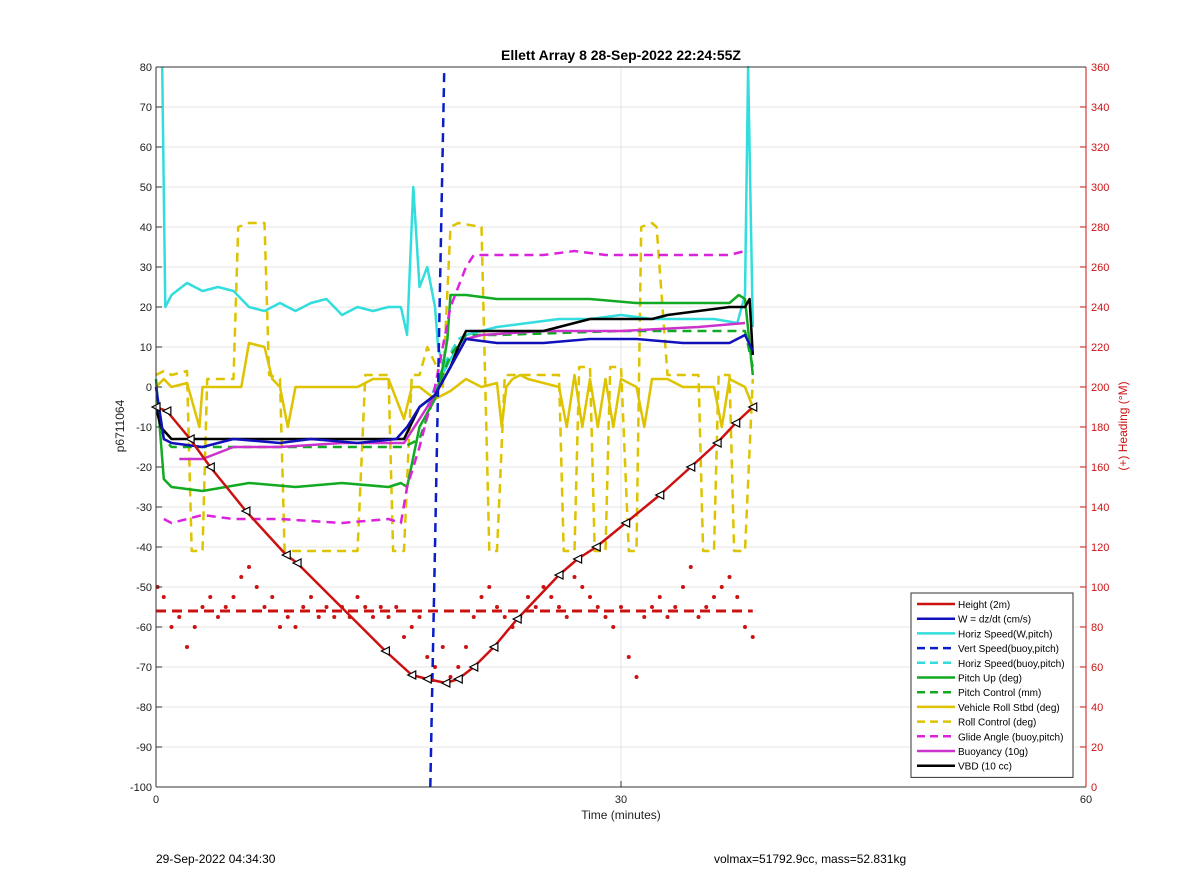 This screenshot has height=885, width=1200. I want to click on y-tick-label: 50, so click(146, 188).